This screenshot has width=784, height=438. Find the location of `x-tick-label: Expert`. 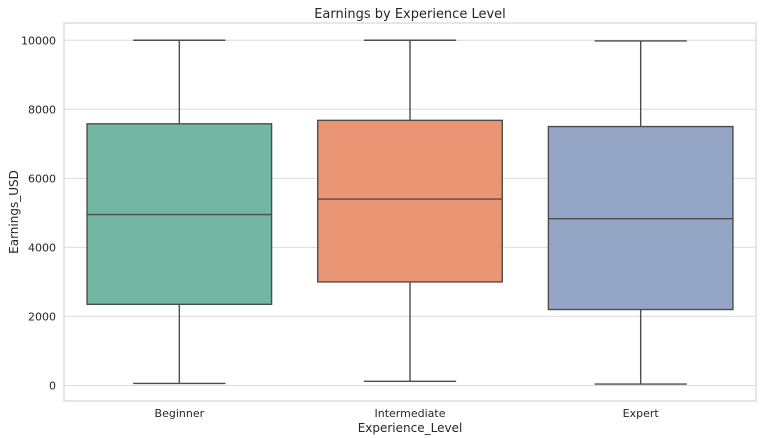

x-tick-label: Expert is located at coordinates (641, 413).